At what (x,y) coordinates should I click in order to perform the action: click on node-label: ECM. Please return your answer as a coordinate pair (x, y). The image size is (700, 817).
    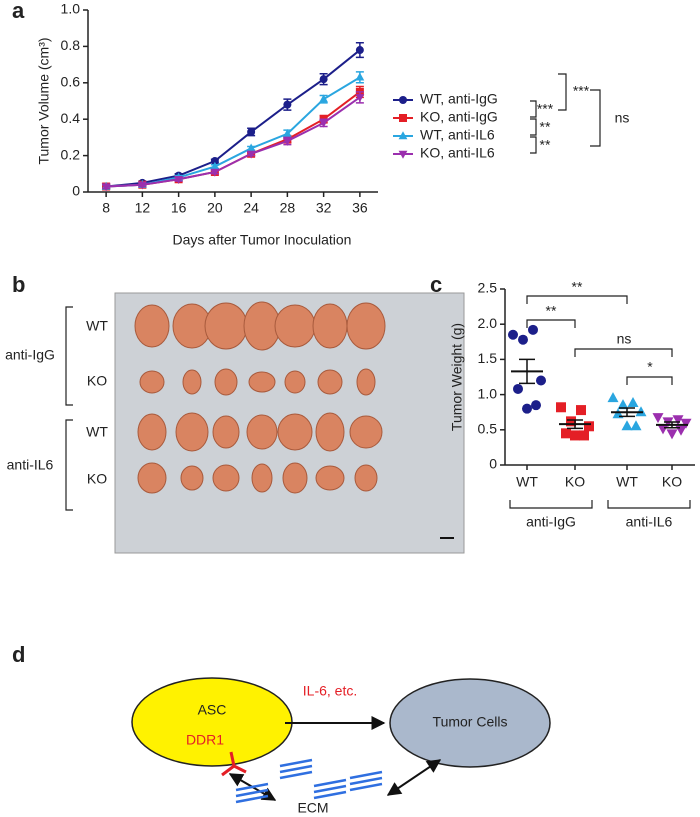
    Looking at the image, I should click on (312, 808).